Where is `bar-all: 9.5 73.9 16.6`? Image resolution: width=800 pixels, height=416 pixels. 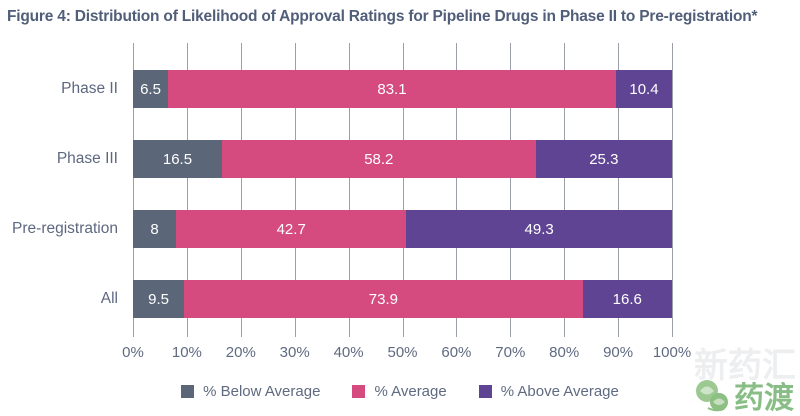
bar-all: 9.5 73.9 16.6 is located at coordinates (402, 299).